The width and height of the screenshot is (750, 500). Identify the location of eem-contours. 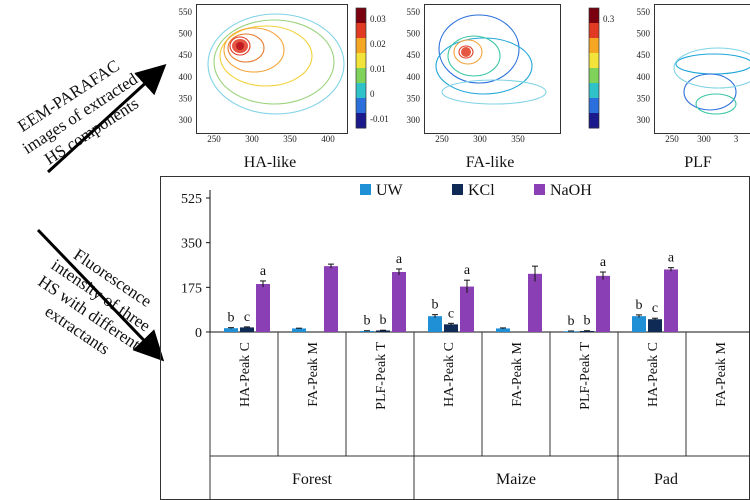
(711, 81).